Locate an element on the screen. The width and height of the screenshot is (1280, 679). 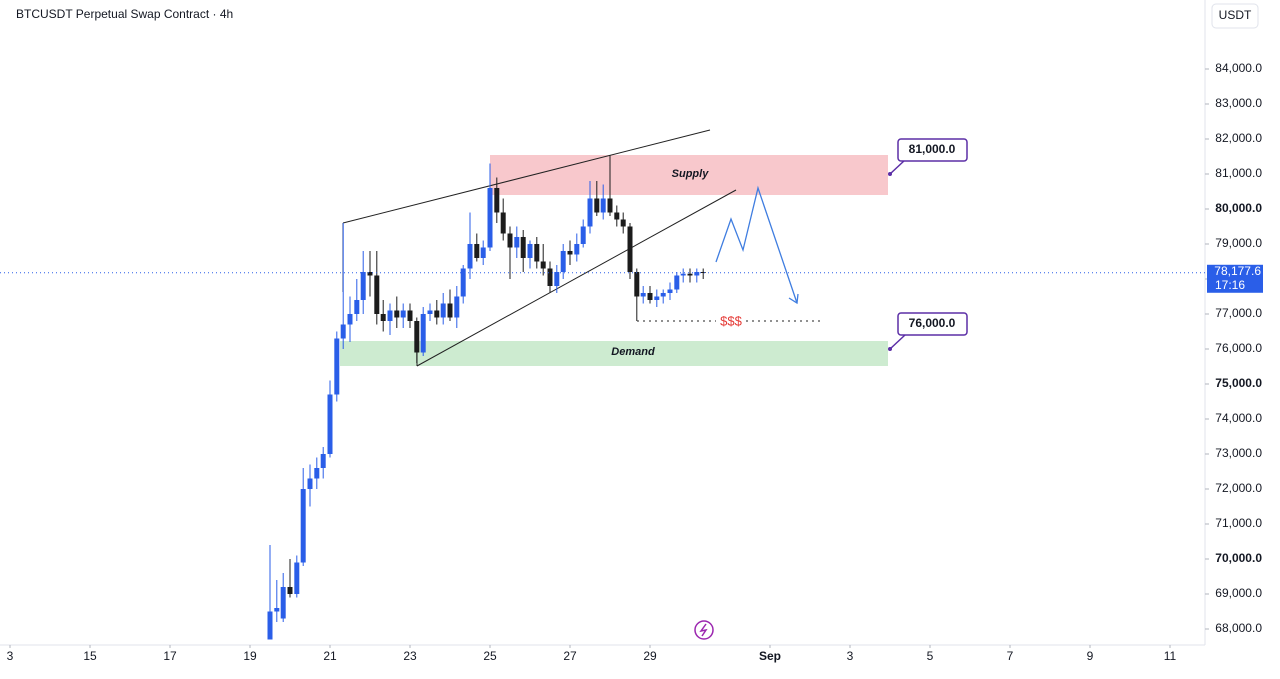
y-tick-label: 69,000.0 is located at coordinates (1238, 593).